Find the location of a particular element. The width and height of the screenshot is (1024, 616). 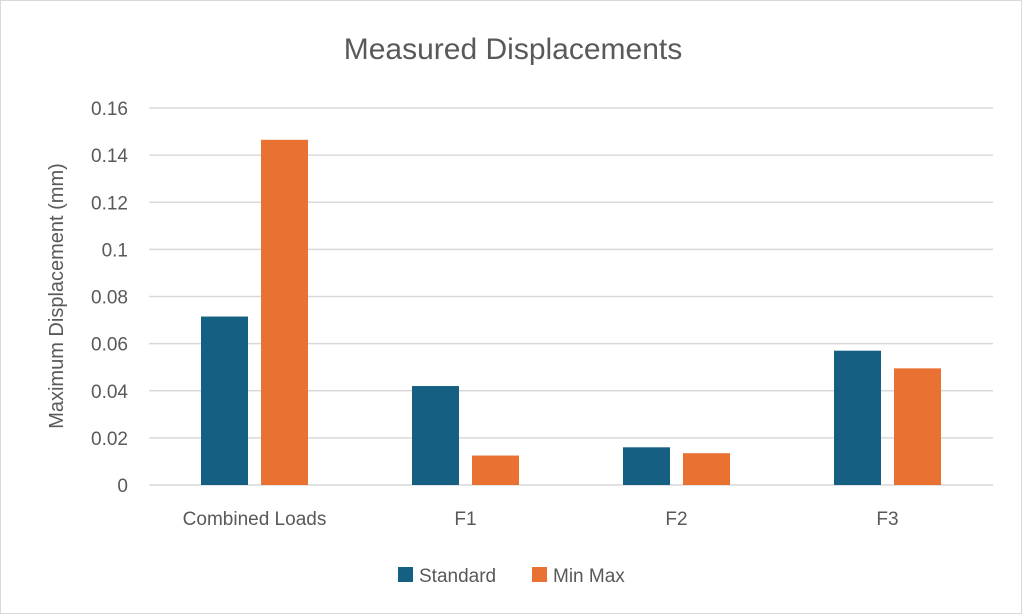

legend-label: Standard is located at coordinates (457, 576).